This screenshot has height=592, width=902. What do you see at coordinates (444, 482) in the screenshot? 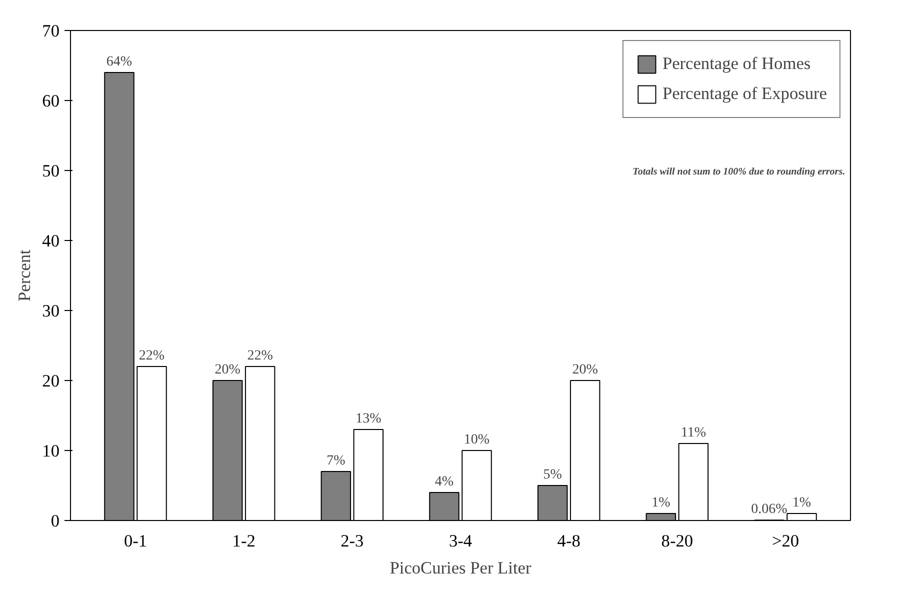
I see `data-label: 4%` at bounding box center [444, 482].